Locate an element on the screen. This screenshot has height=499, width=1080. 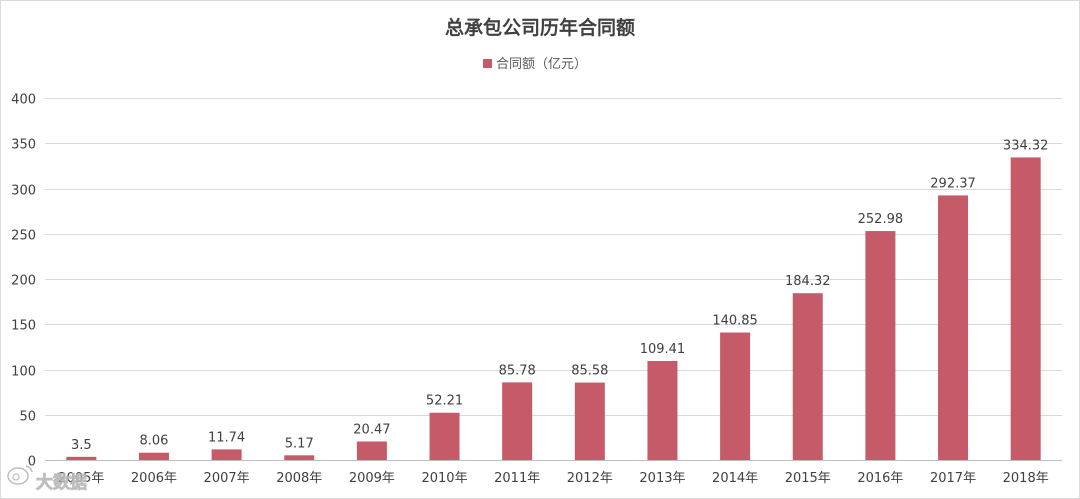
weibo-icon is located at coordinates (20, 475).